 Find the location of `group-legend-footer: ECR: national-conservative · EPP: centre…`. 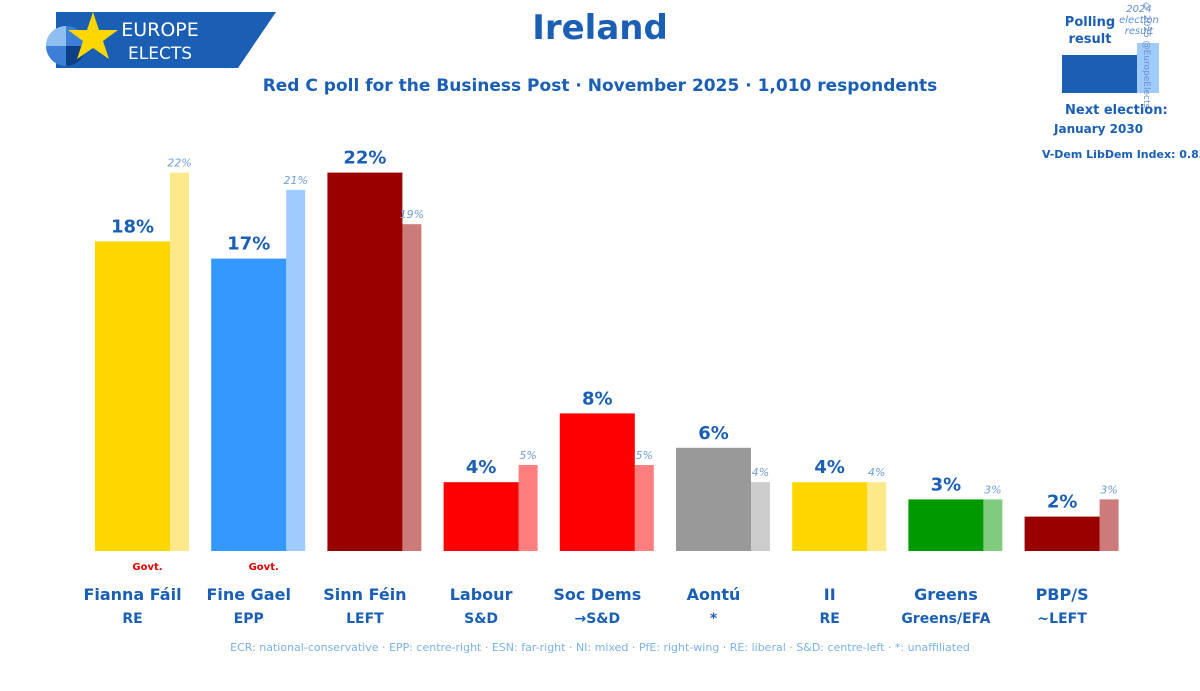

group-legend-footer: ECR: national-conservative · EPP: centre… is located at coordinates (600, 647).